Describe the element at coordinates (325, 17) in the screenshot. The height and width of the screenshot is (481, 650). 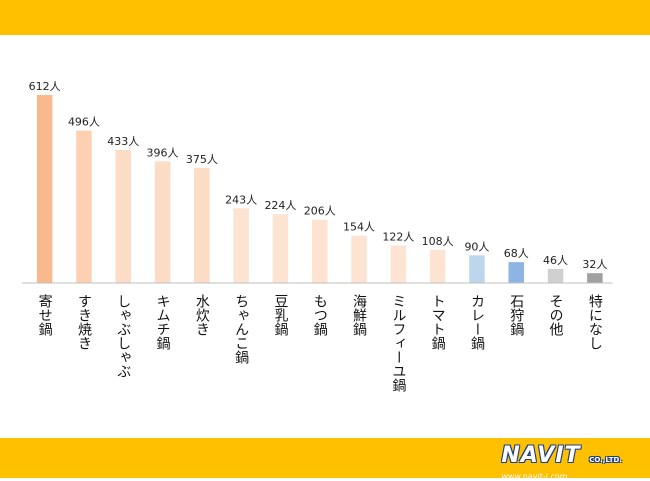
I see `top-banner-bar` at that location.